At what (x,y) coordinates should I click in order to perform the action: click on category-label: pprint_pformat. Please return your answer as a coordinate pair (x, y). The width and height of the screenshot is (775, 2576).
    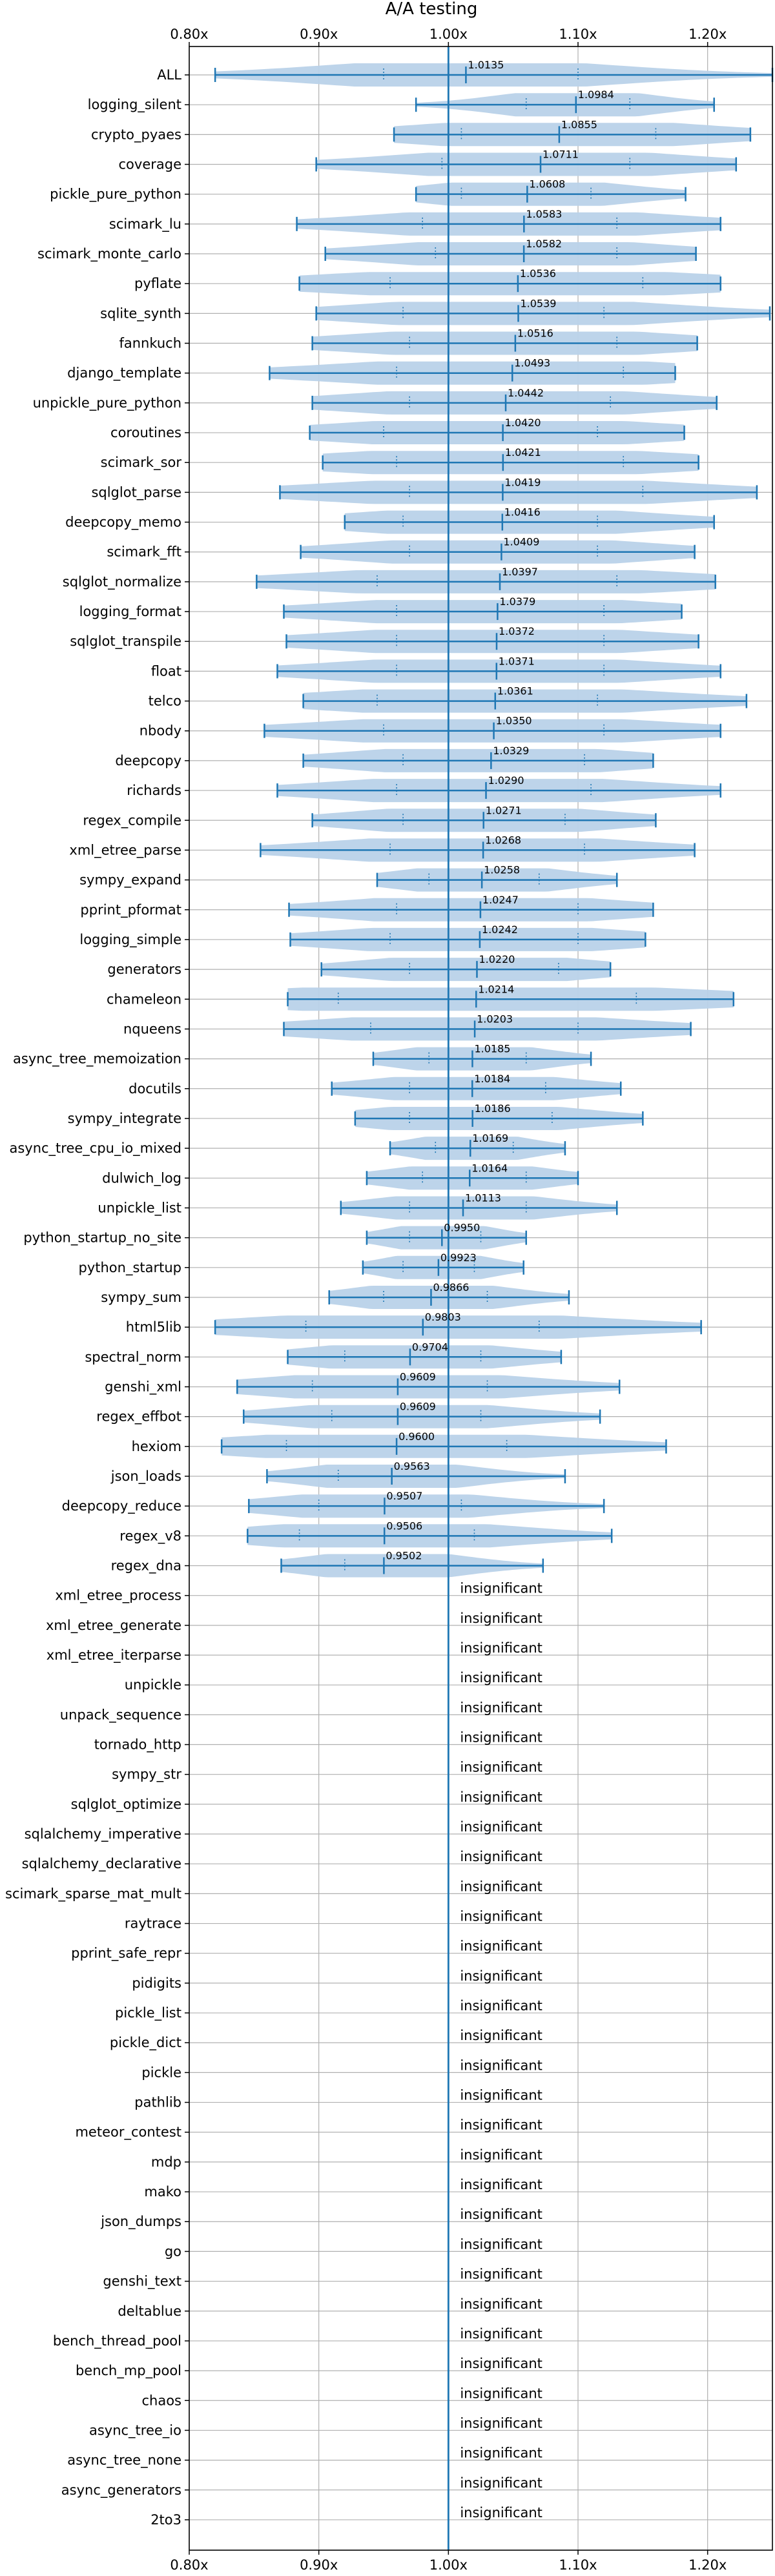
    Looking at the image, I should click on (130, 910).